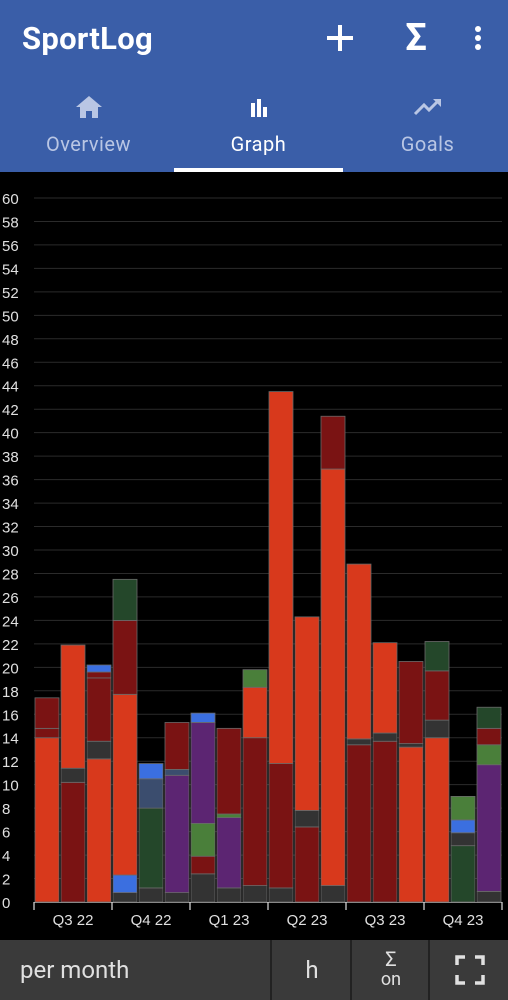 Image resolution: width=508 pixels, height=1000 pixels. I want to click on y-tick-label: 46, so click(10, 363).